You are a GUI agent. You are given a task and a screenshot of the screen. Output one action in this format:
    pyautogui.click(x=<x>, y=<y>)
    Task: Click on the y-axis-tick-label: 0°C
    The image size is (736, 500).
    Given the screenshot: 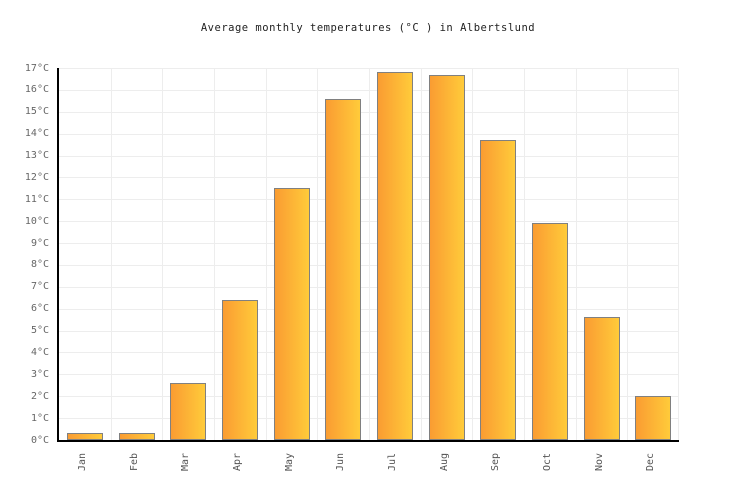 What is the action you would take?
    pyautogui.click(x=39, y=440)
    